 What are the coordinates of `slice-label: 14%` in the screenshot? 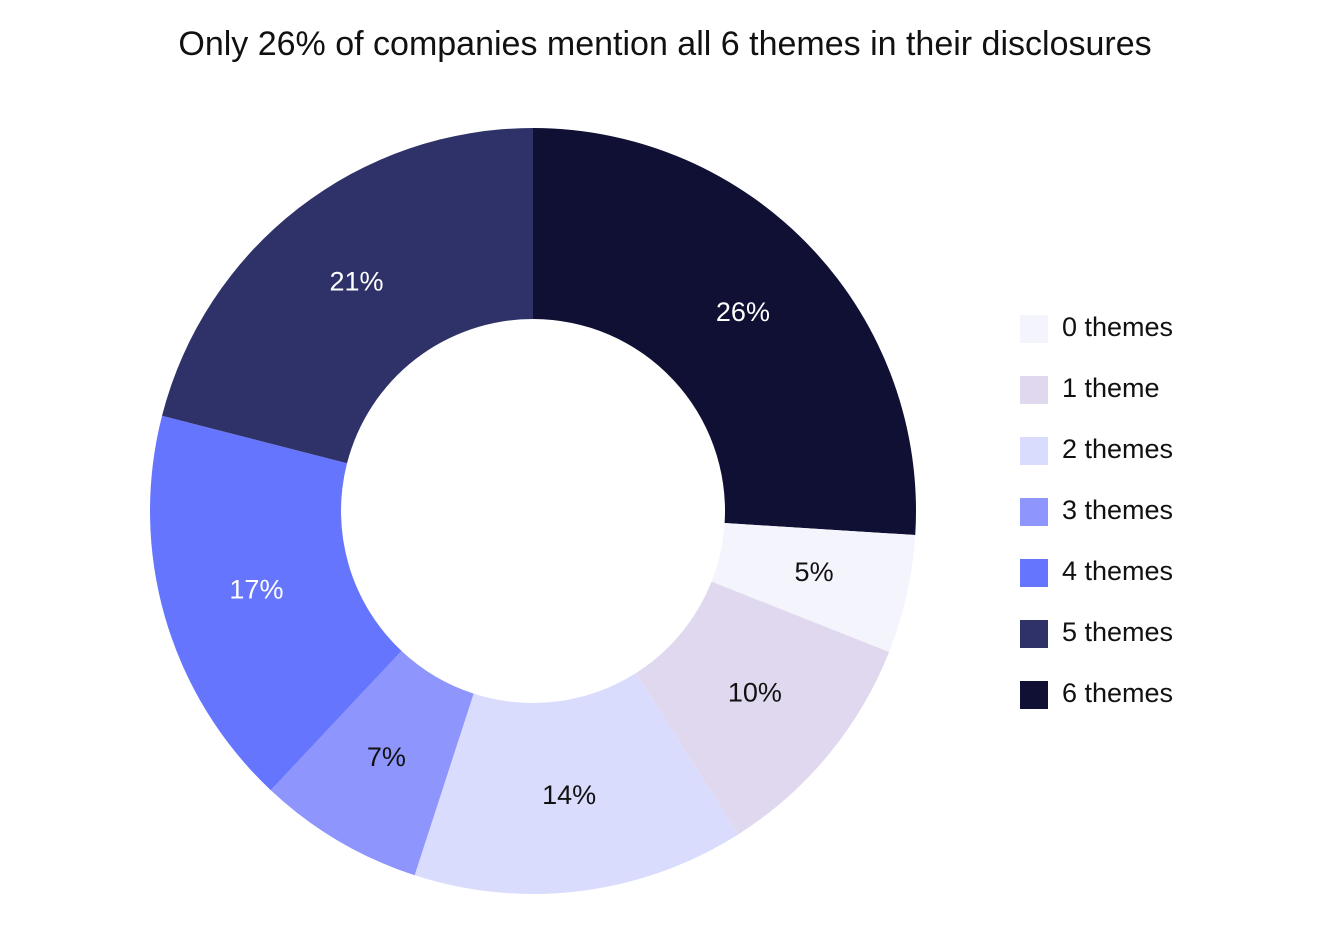 It's located at (569, 795).